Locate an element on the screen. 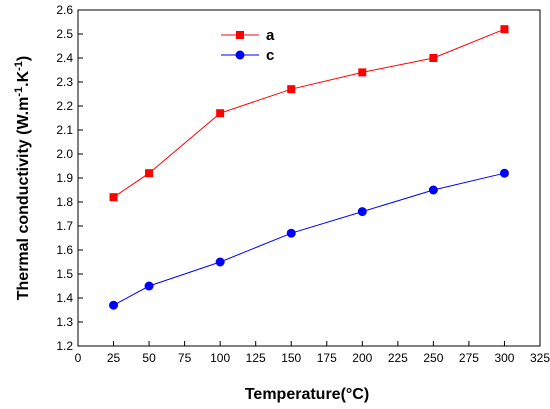 The width and height of the screenshot is (550, 409). x-axis: 0 25 50 75 100 125 150 175 200 225 250 275 300 325 is located at coordinates (312, 353).